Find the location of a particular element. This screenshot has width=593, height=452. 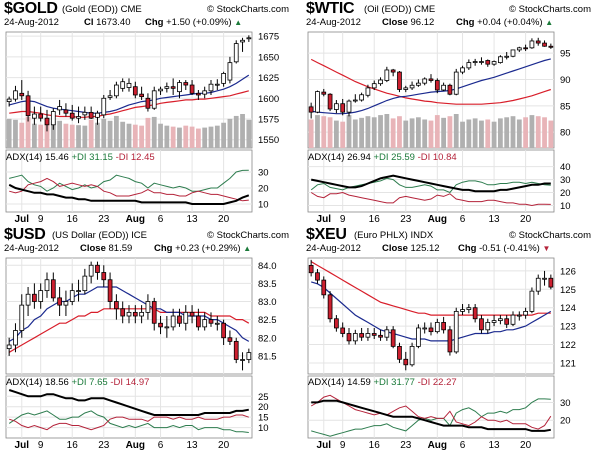

price-axis-tick-label: 82.5 is located at coordinates (267, 320).